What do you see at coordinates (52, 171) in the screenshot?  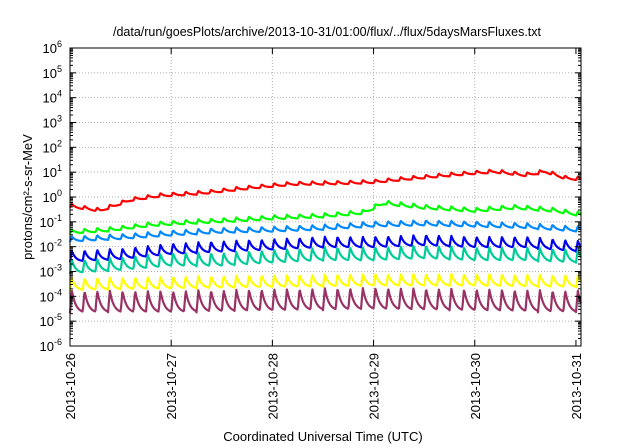 I see `y-tick-label: 10¹` at bounding box center [52, 171].